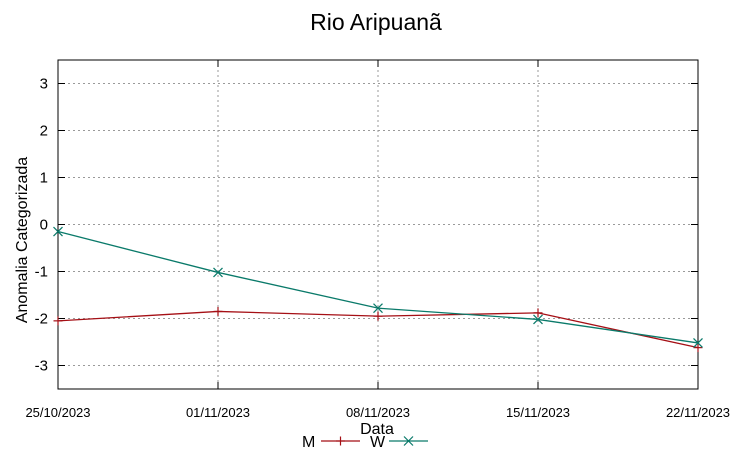 Image resolution: width=752 pixels, height=458 pixels. Describe the element at coordinates (308, 442) in the screenshot. I see `legend-label-m: M` at that location.